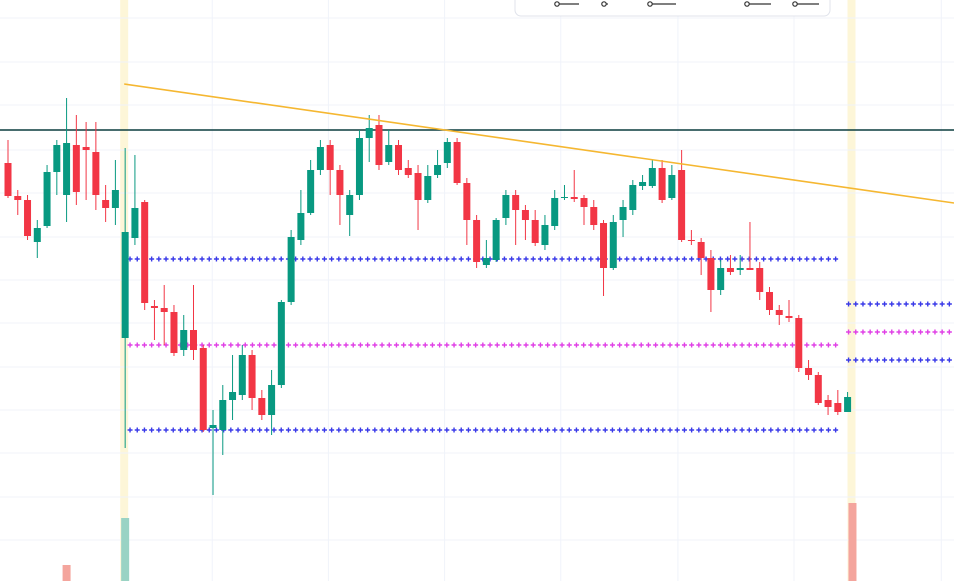 Image resolution: width=954 pixels, height=581 pixels. I want to click on level-line, so click(483, 345).